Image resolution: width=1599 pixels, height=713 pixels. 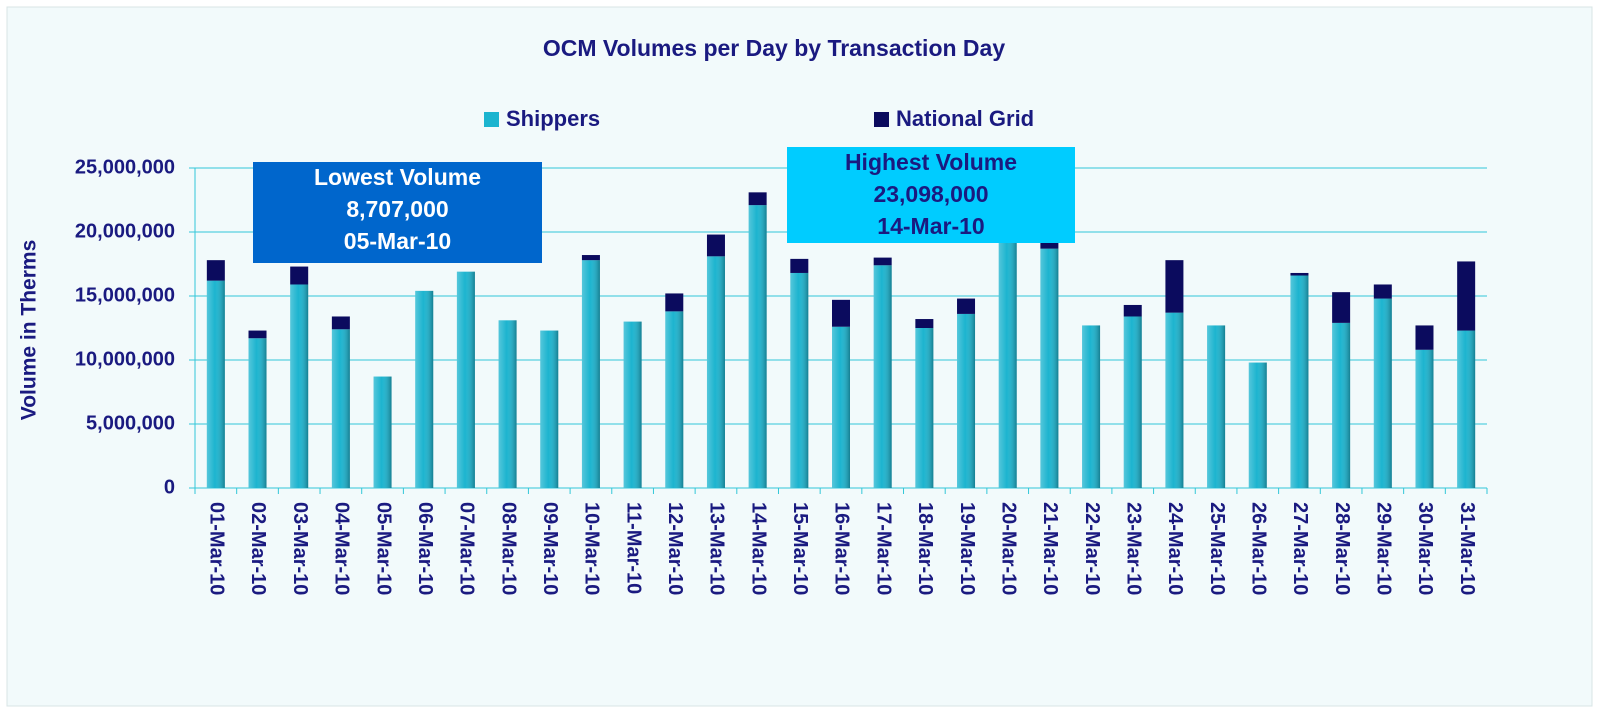 I want to click on chart-title: OCM Volumes per Day by Transaction Day, so click(x=774, y=48).